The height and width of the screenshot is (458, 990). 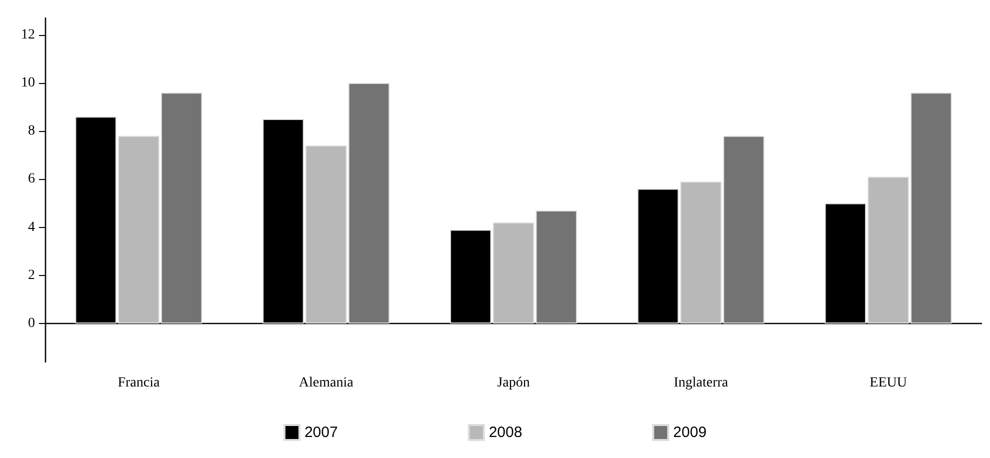 I want to click on legend-label: 2009, so click(x=690, y=432).